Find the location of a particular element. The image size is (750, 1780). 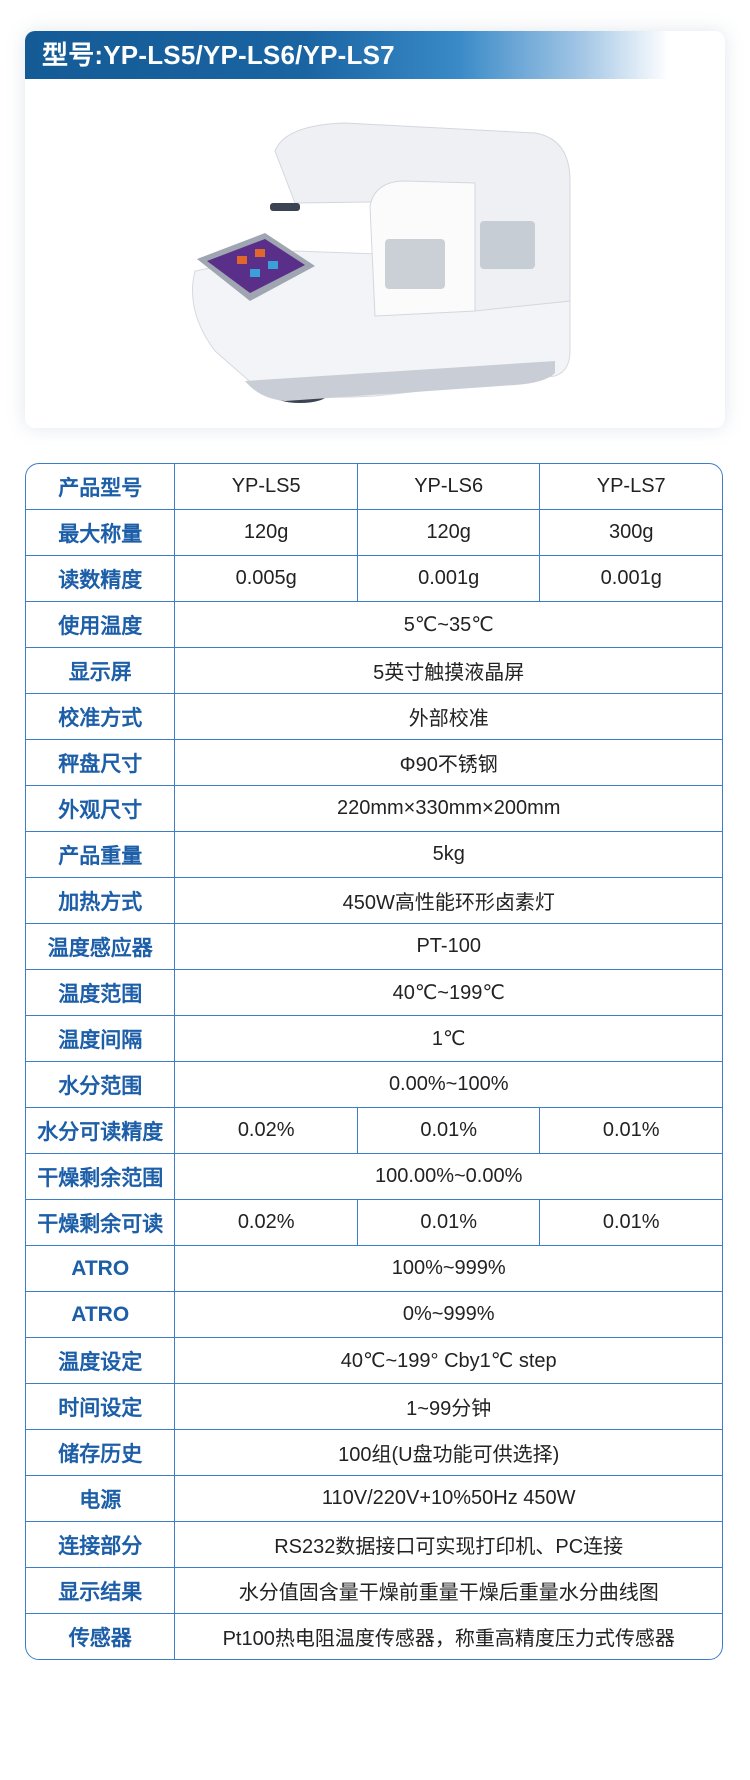

model-title: 型号:YP-LS5/YP-LS6/YP-LS7 is located at coordinates (375, 55).